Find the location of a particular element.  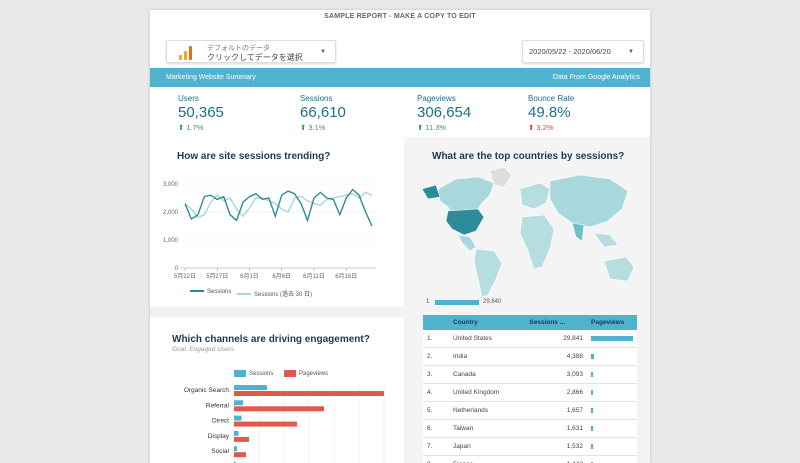

kpi-value: 306,654 is located at coordinates (444, 112).